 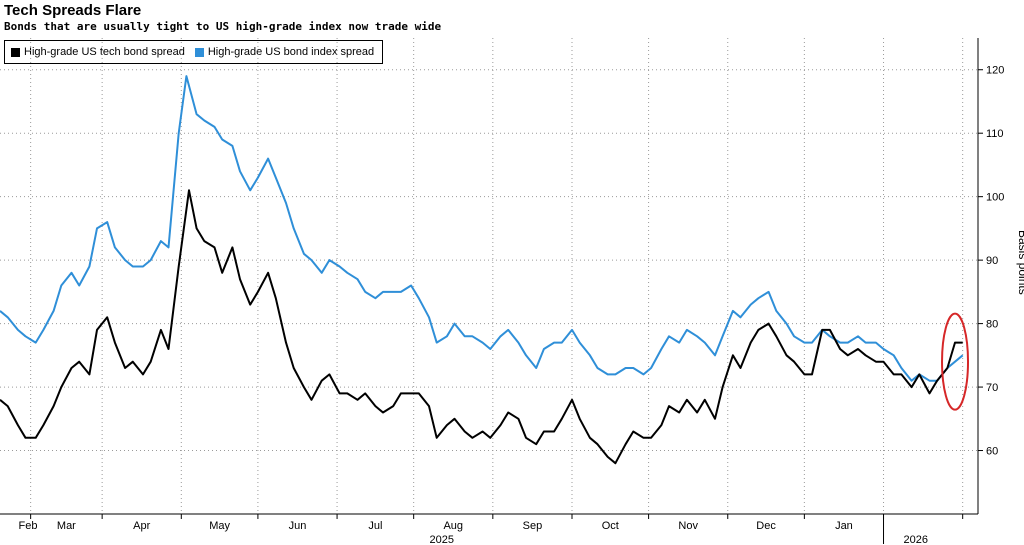 What do you see at coordinates (199, 52) in the screenshot?
I see `legend-swatch-index` at bounding box center [199, 52].